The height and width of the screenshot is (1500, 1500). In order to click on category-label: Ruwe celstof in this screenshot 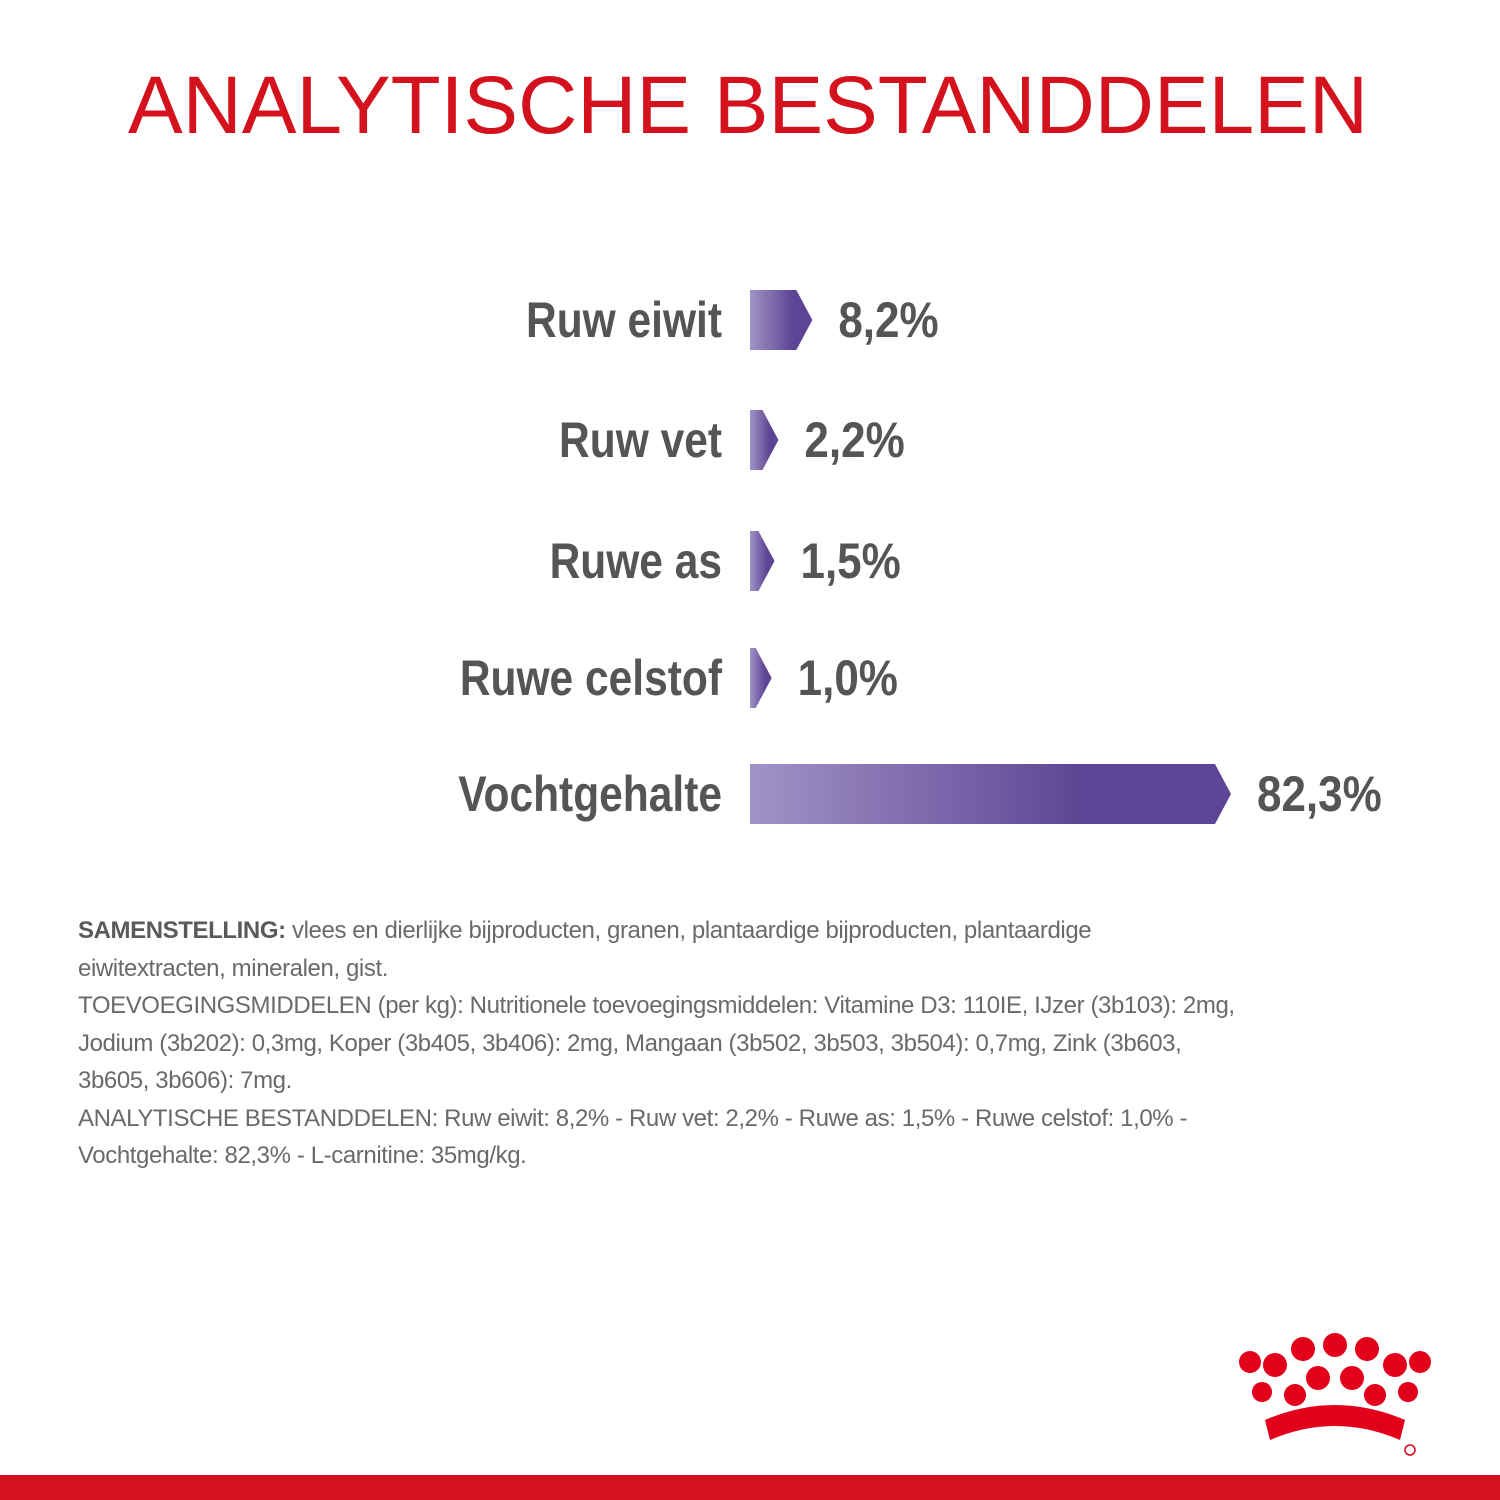, I will do `click(591, 678)`.